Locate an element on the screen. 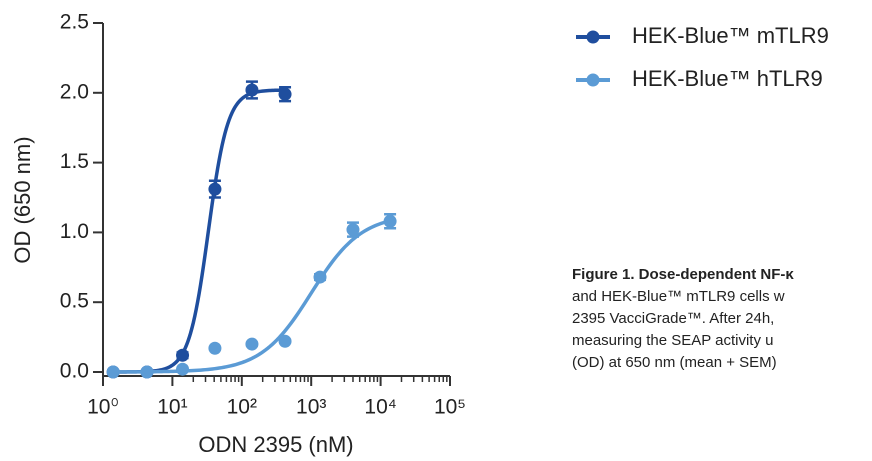 The width and height of the screenshot is (872, 461). caption-line: and HEK-Blue™ mTLR9 cells w is located at coordinates (678, 296).